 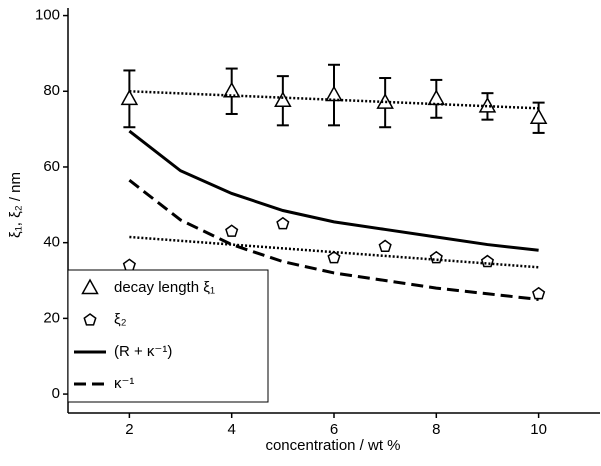 I want to click on y-tick-label: 20, so click(x=51, y=317).